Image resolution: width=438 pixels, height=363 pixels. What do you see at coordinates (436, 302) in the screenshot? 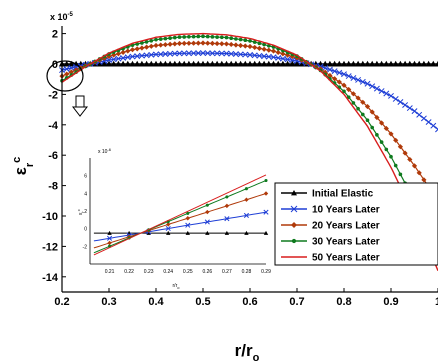
I see `x-tick-label: 1` at bounding box center [436, 302].